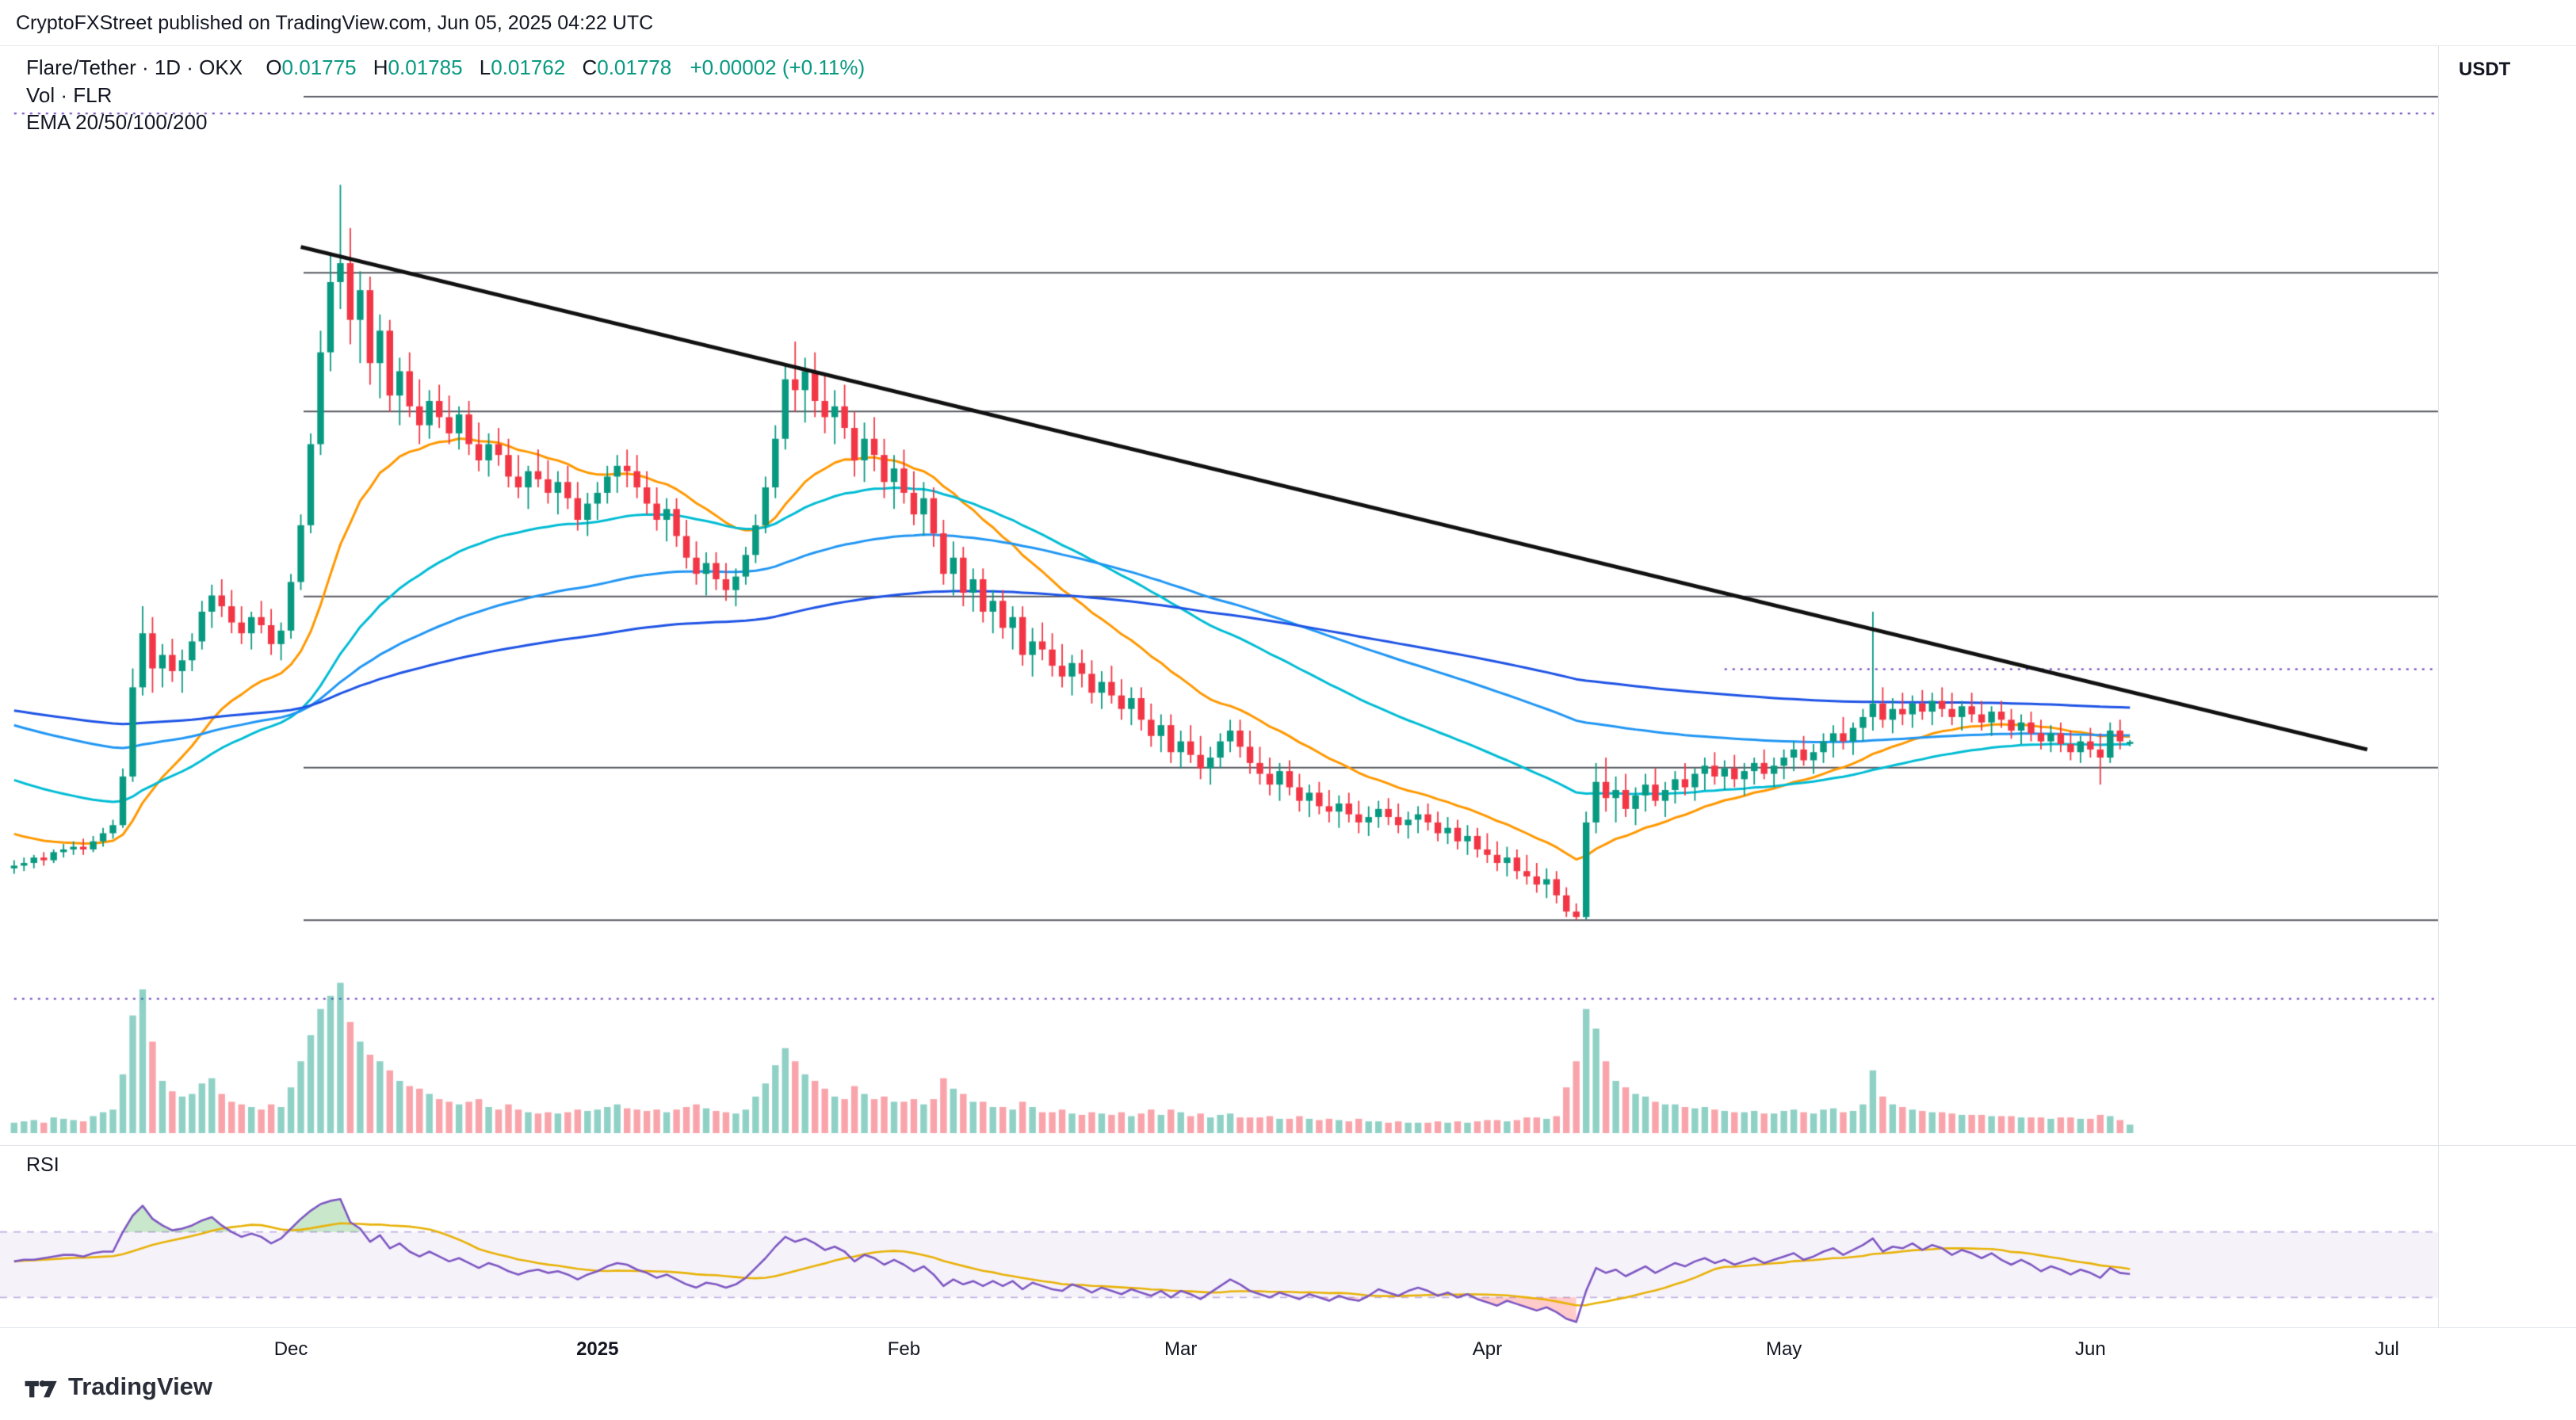  Describe the element at coordinates (381, 67) in the screenshot. I see `high-label: H` at that location.